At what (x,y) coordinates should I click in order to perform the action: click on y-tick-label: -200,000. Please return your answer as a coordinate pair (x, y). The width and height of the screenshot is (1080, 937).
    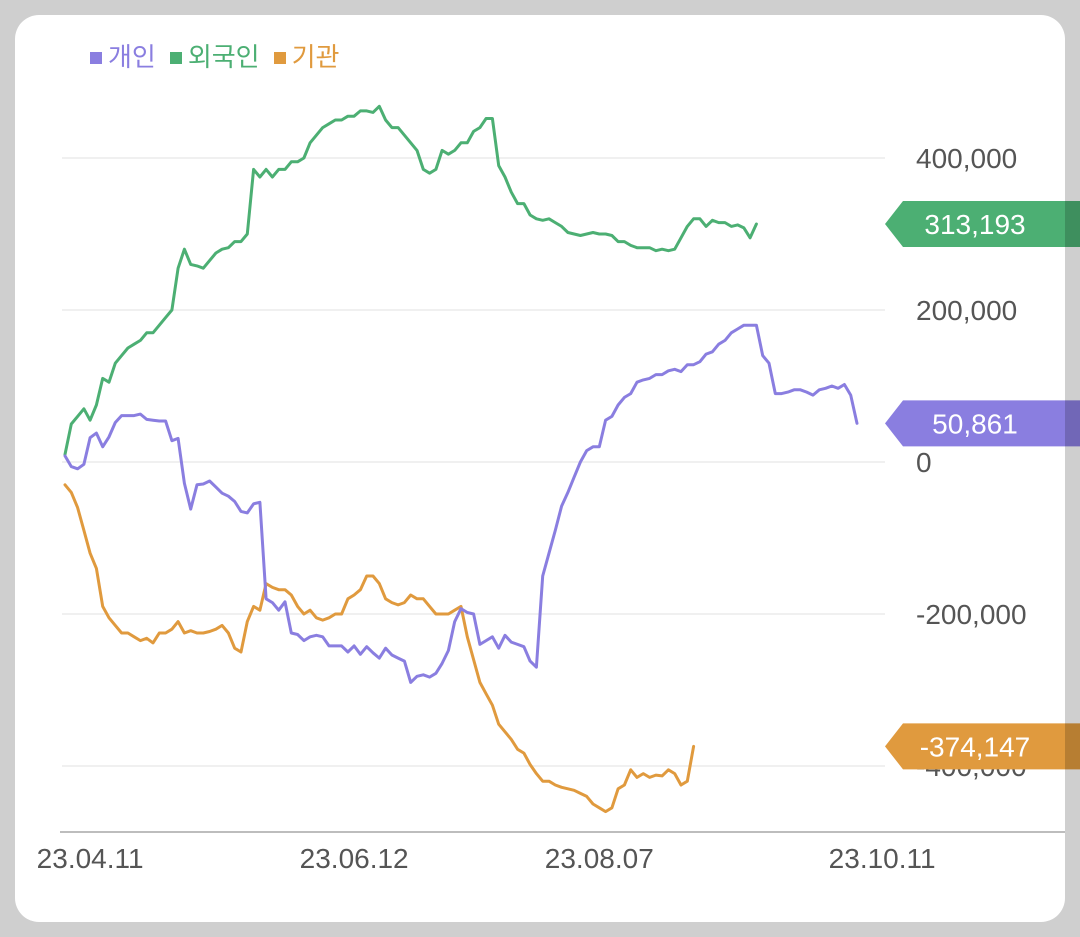
    Looking at the image, I should click on (971, 614).